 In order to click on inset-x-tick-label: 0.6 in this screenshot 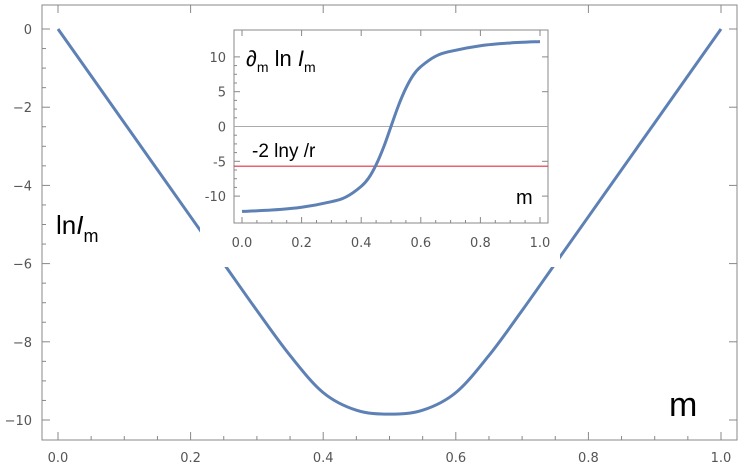, I will do `click(420, 243)`.